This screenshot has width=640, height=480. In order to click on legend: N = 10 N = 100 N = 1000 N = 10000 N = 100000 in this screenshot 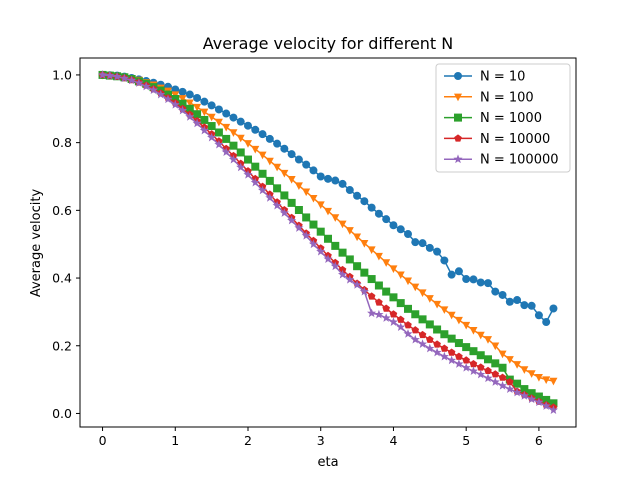, I will do `click(503, 118)`.